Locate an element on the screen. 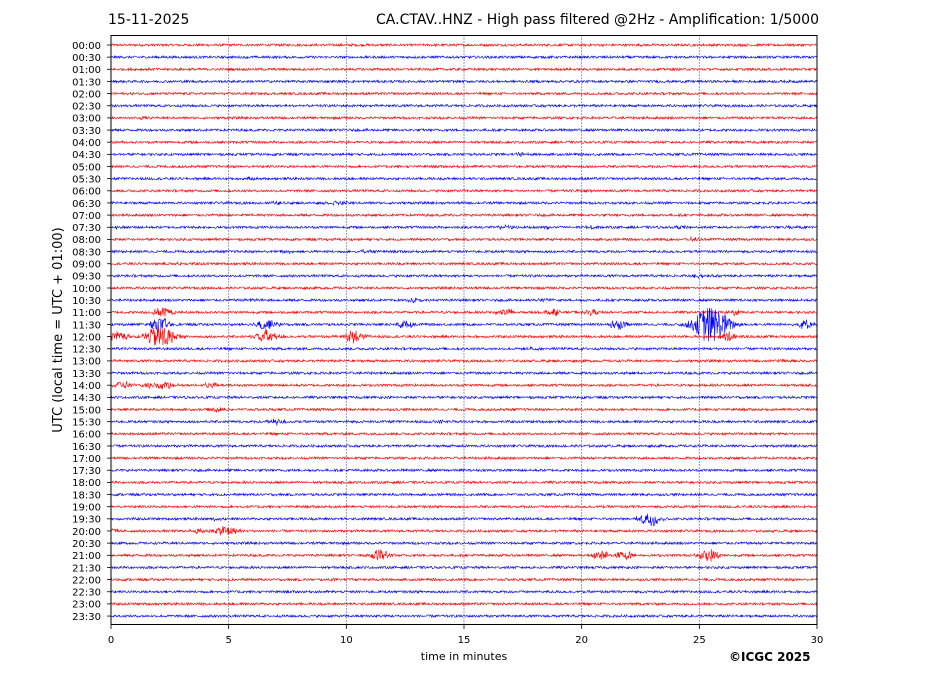 The image size is (927, 696). row-label-2300: 23:00 is located at coordinates (86, 605).